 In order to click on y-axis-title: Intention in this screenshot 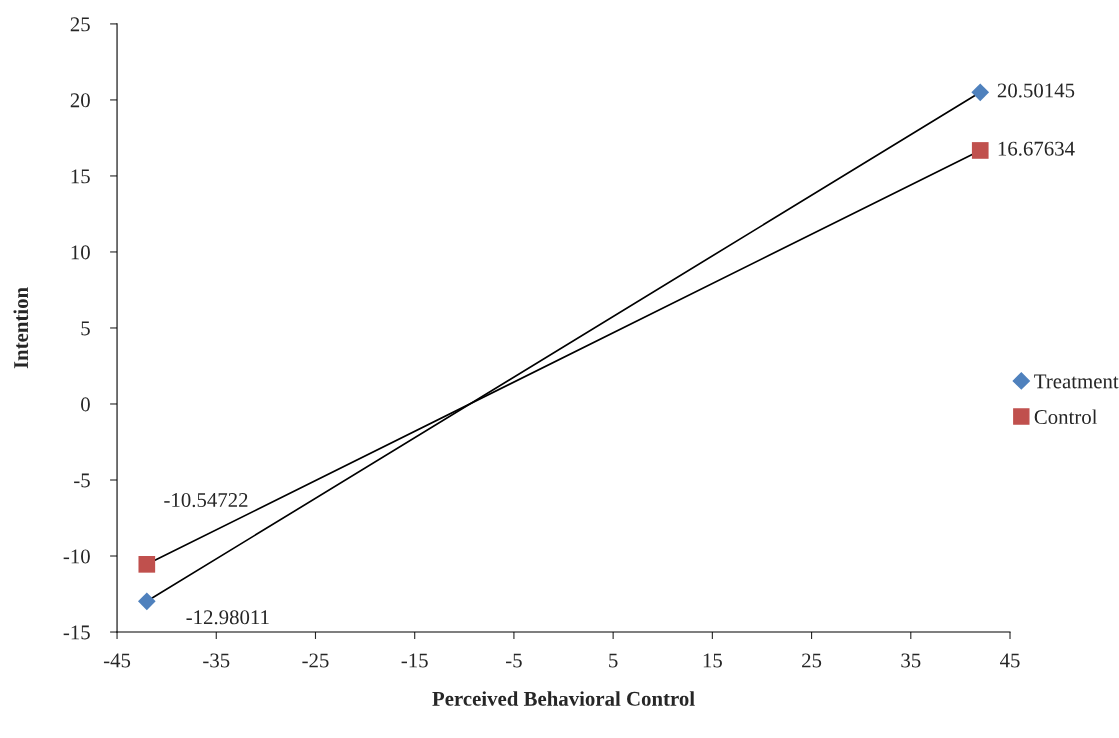, I will do `click(21, 328)`.